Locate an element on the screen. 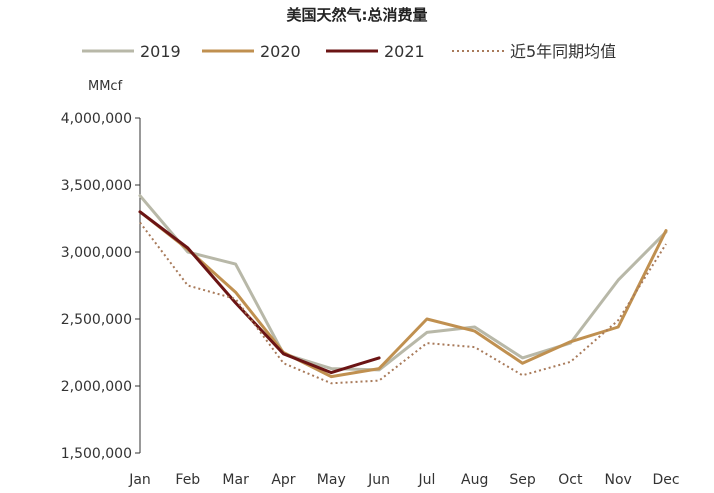  x-tick-label: Mar is located at coordinates (235, 480).